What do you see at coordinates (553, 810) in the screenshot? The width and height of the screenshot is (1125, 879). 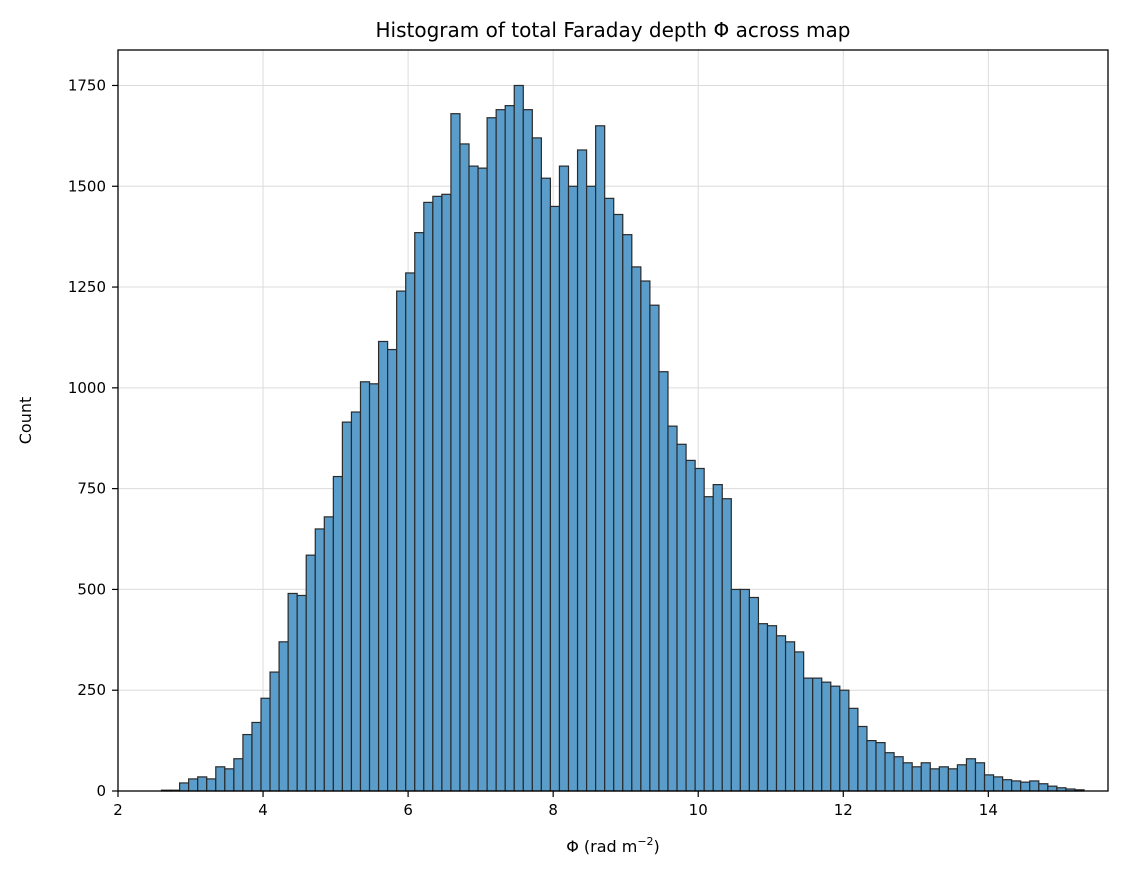 I see `x-tick-label: 8` at bounding box center [553, 810].